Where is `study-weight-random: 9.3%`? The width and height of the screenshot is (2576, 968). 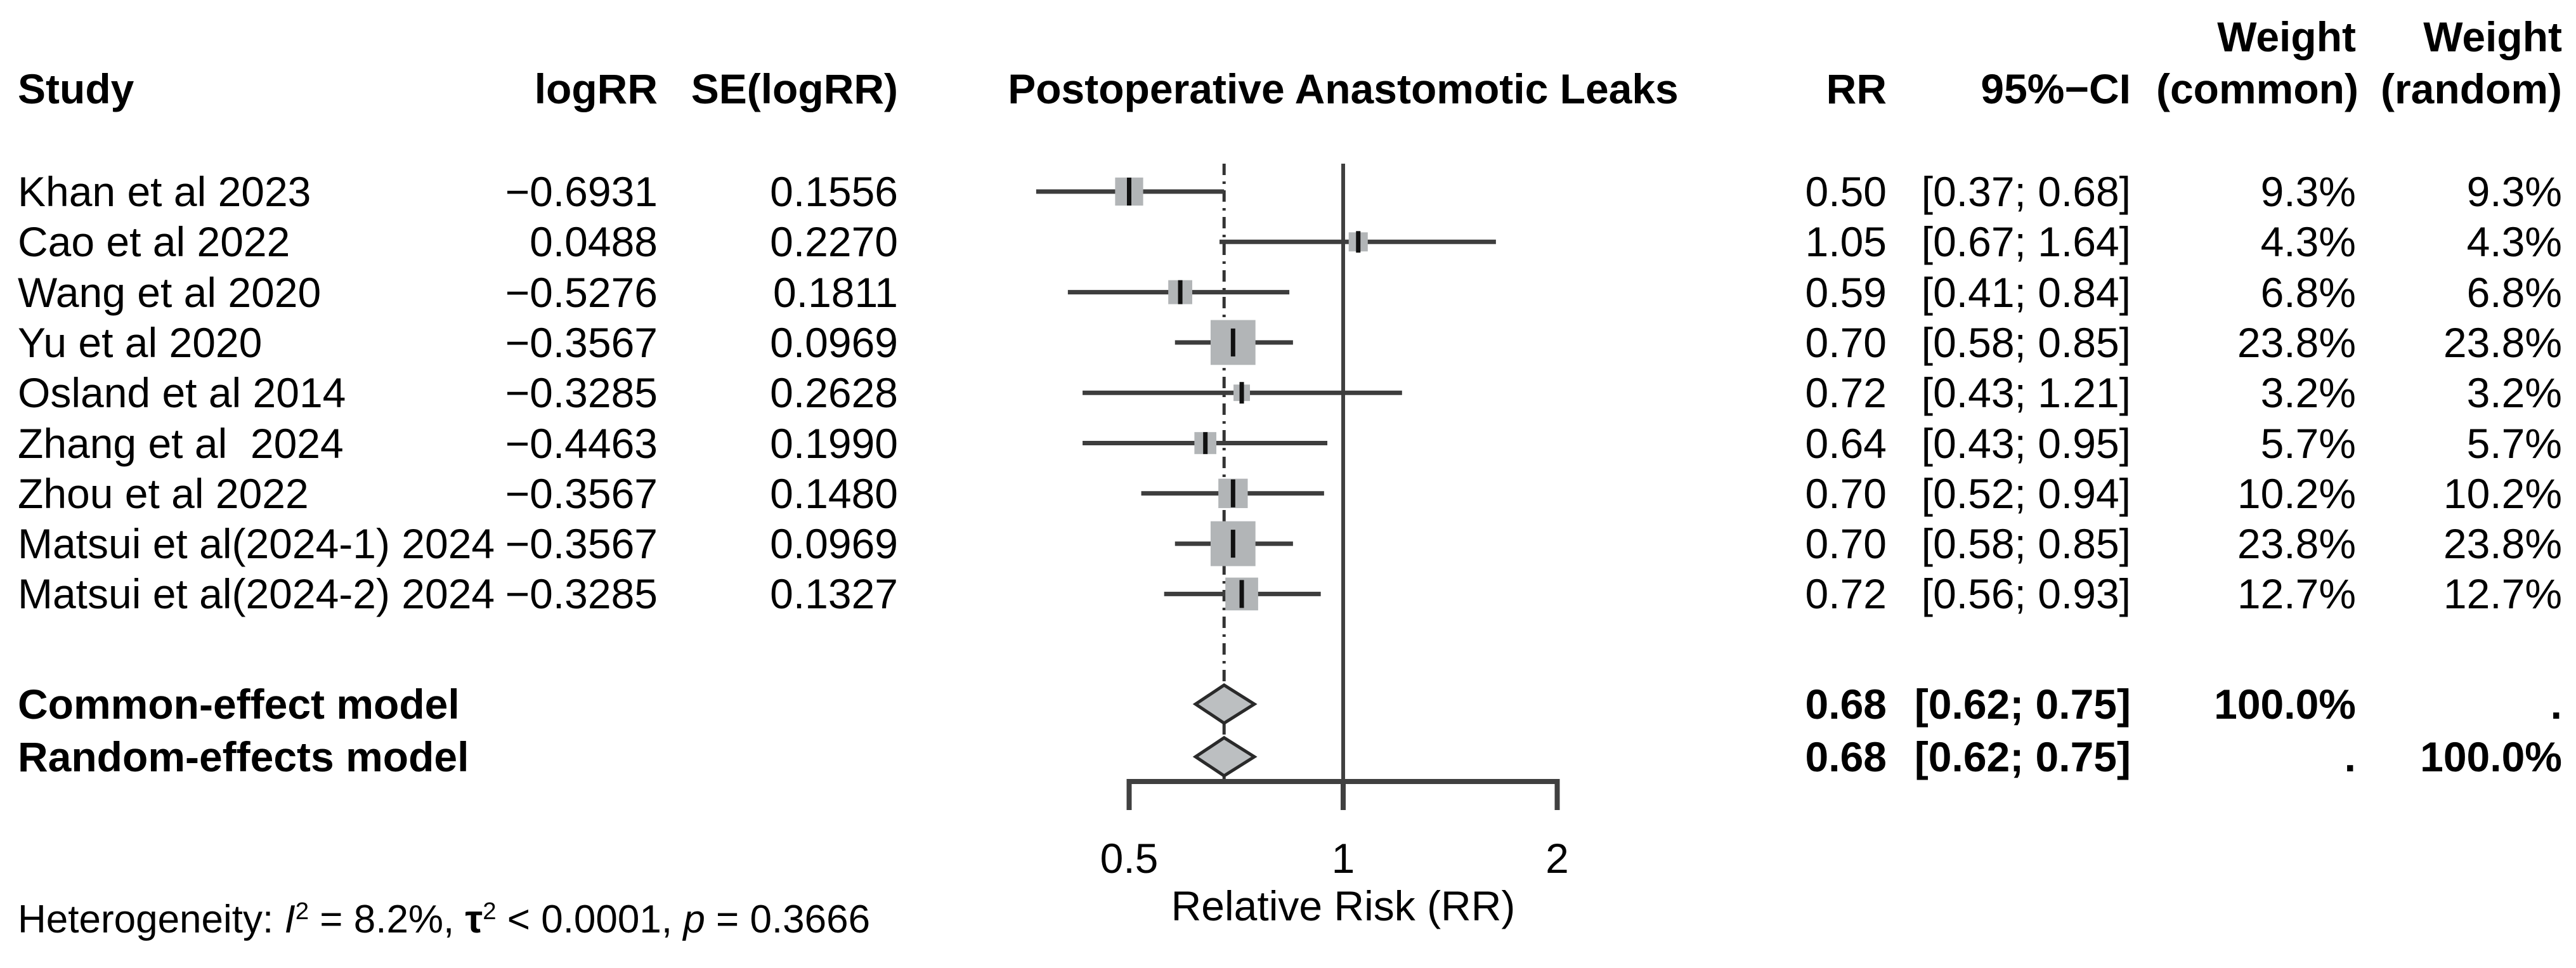 study-weight-random: 9.3% is located at coordinates (2514, 191).